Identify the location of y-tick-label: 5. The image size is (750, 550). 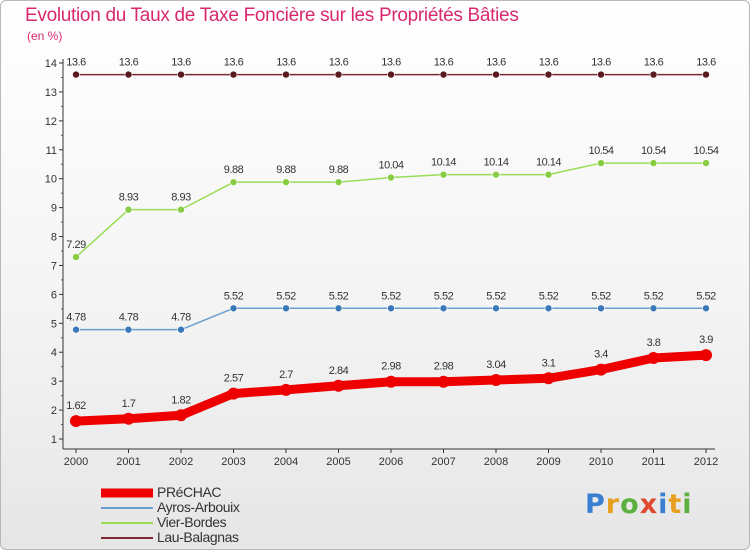
(54, 324).